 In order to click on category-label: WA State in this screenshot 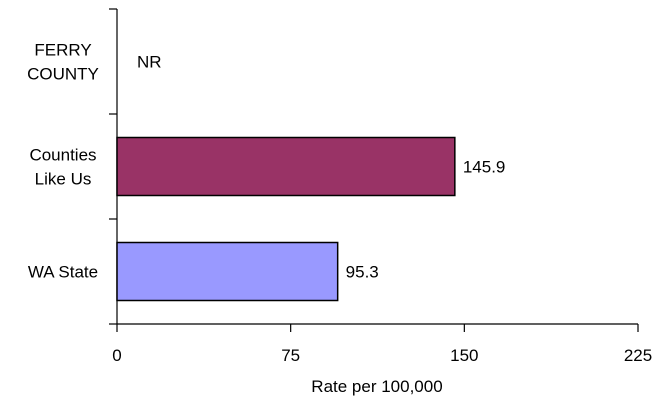, I will do `click(63, 272)`.